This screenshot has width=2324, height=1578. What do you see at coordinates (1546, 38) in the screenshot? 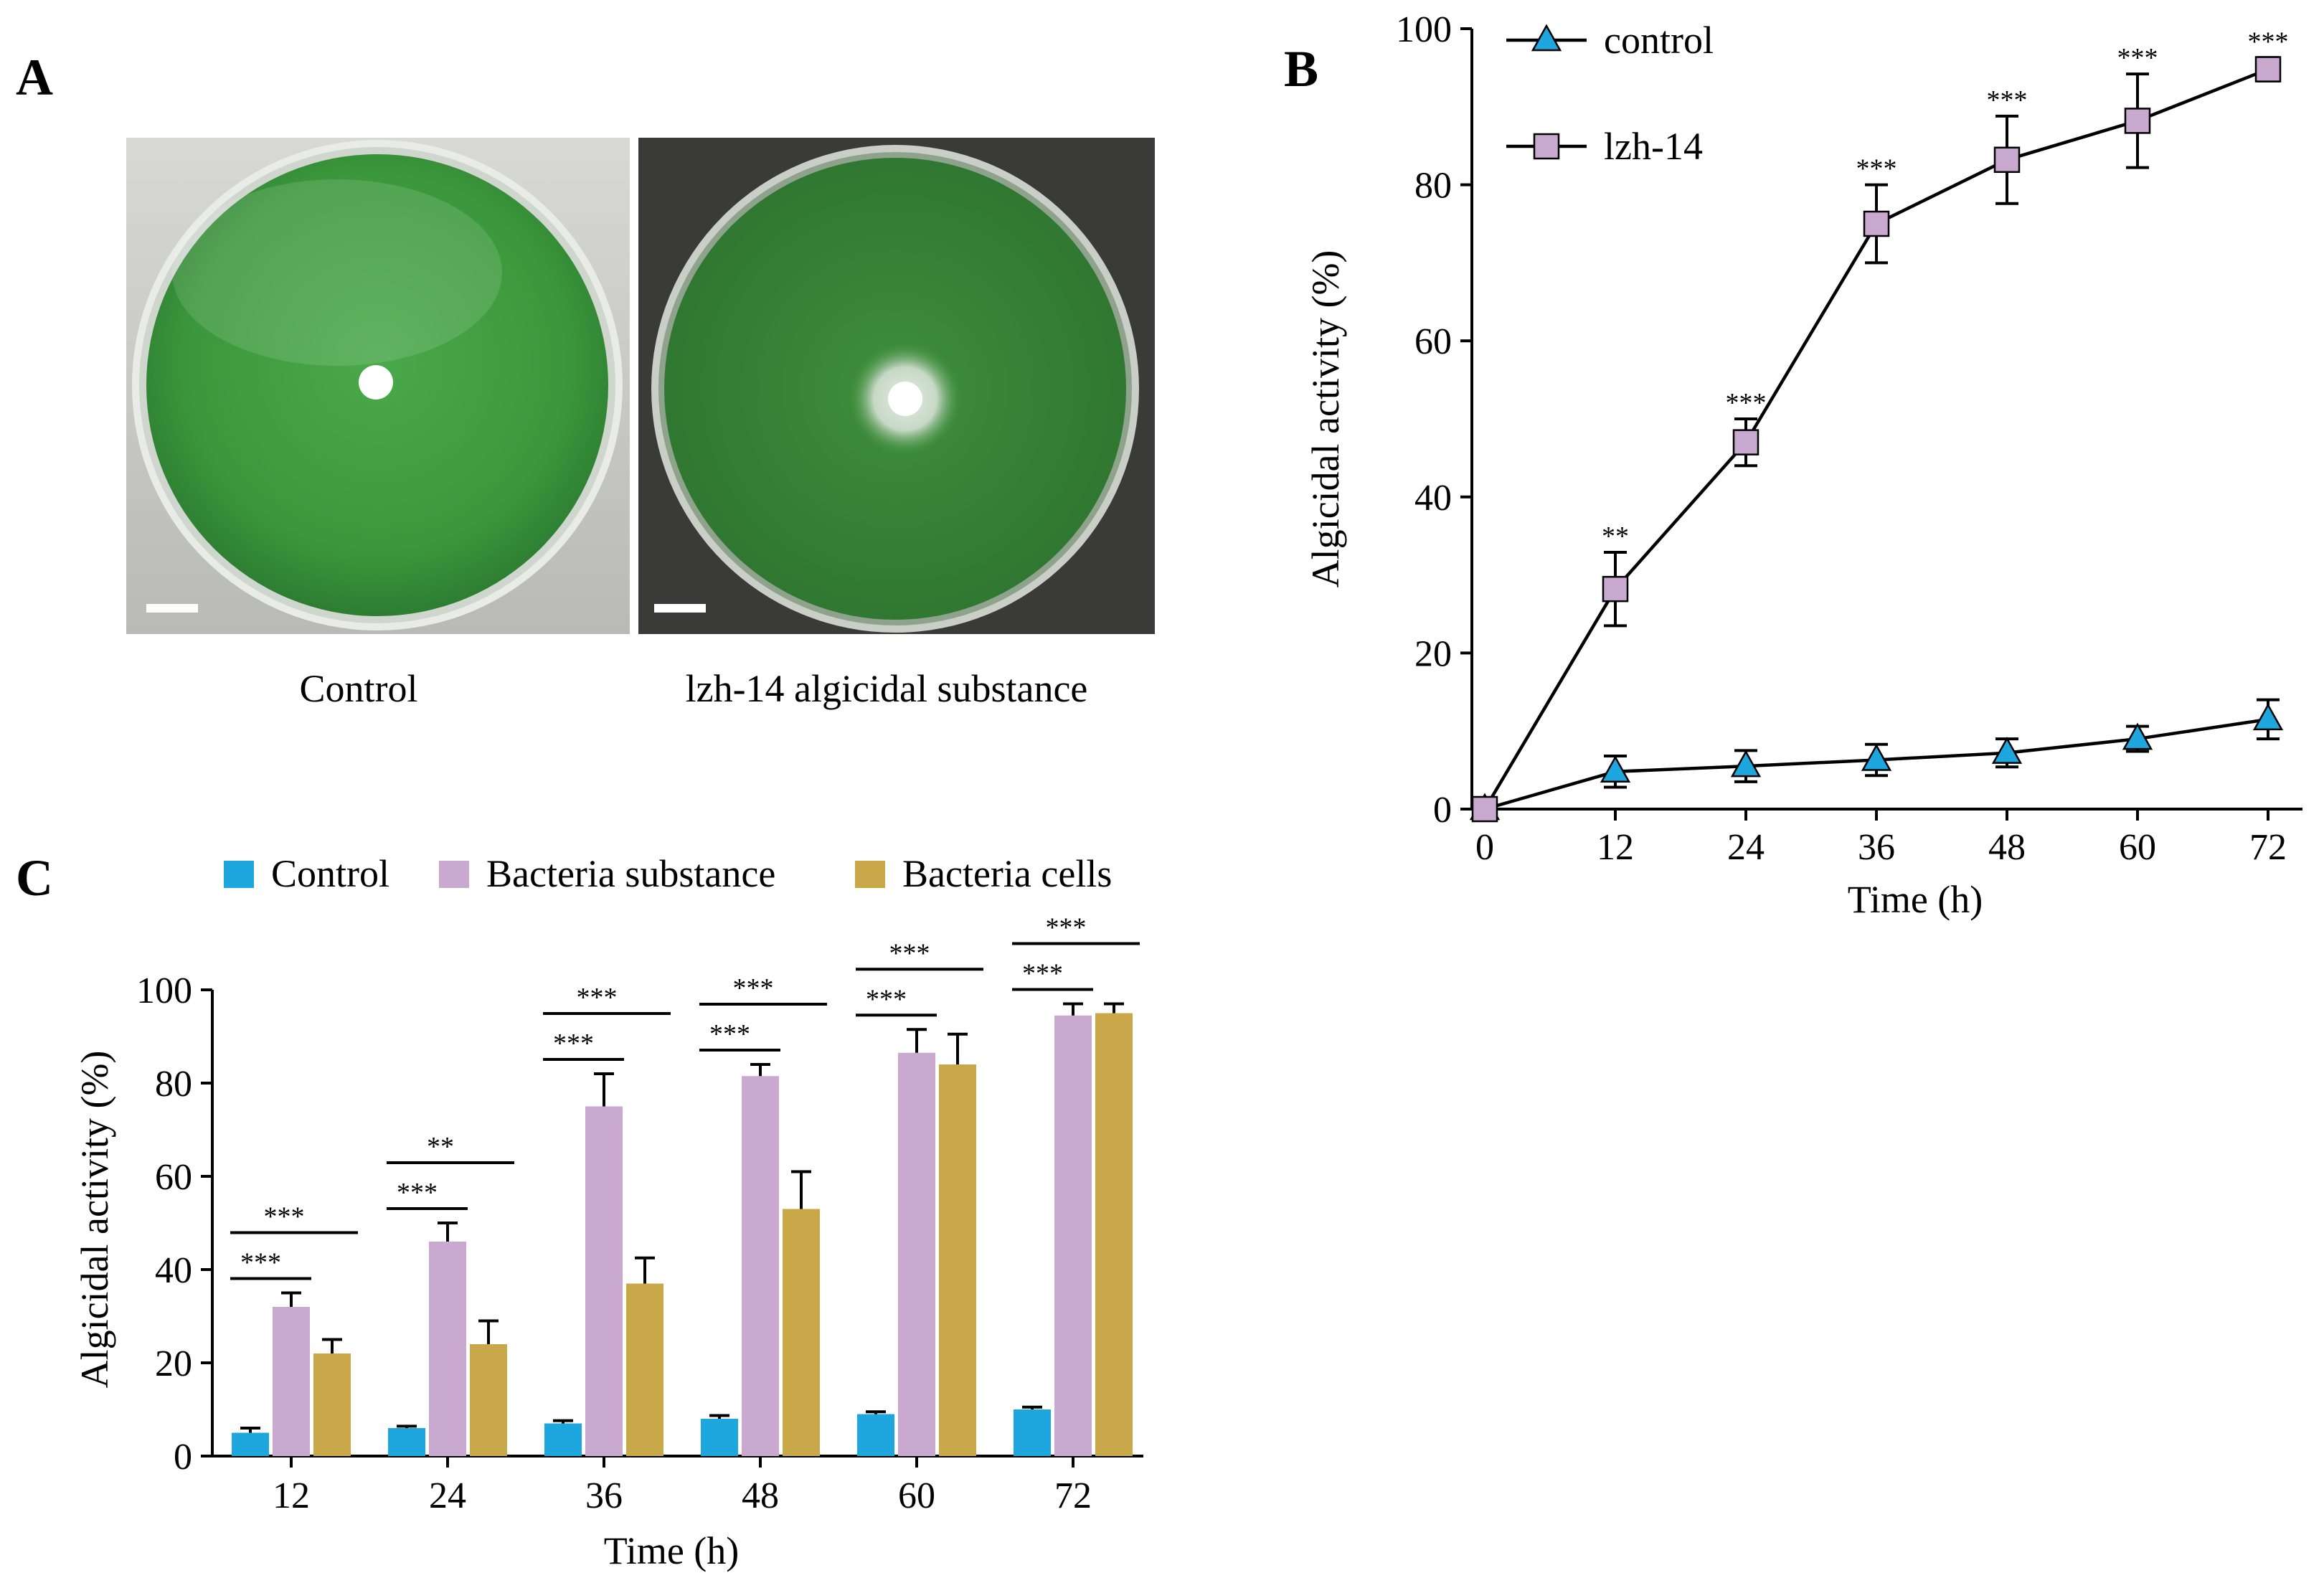
I see `legend-marker` at bounding box center [1546, 38].